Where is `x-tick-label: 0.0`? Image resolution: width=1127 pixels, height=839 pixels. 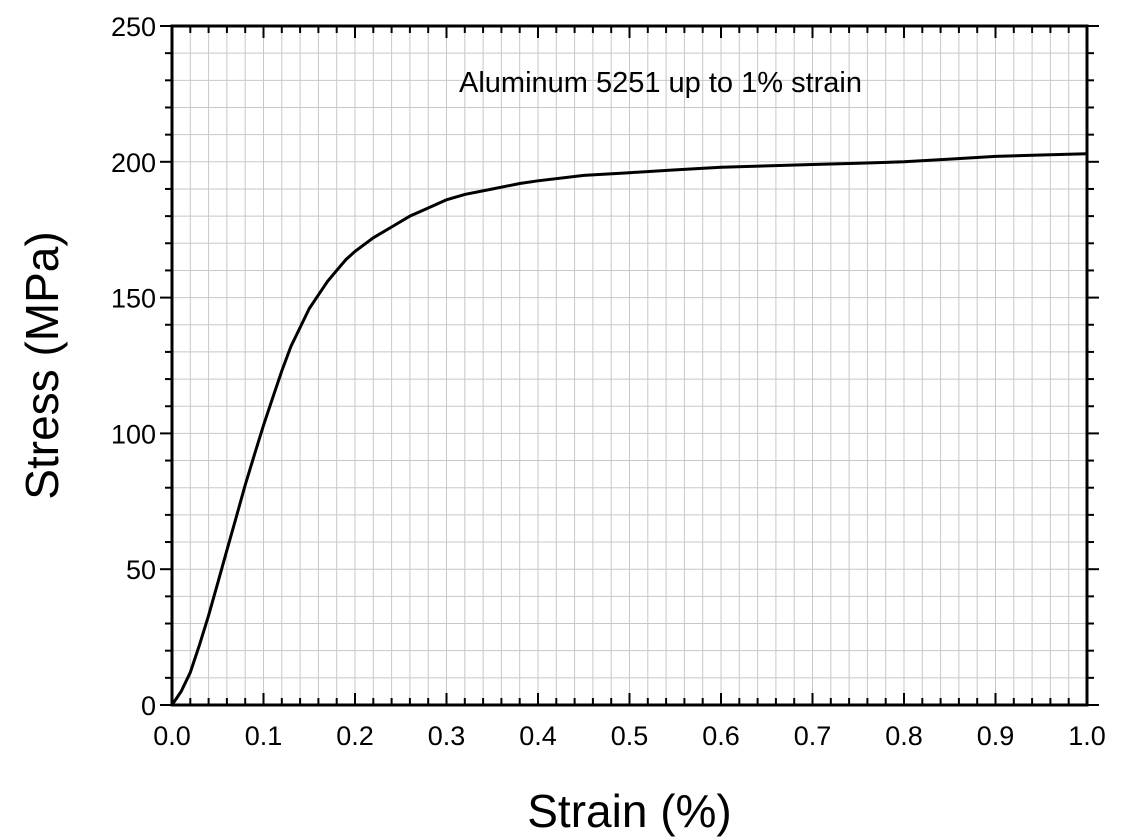
x-tick-label: 0.0 is located at coordinates (172, 736).